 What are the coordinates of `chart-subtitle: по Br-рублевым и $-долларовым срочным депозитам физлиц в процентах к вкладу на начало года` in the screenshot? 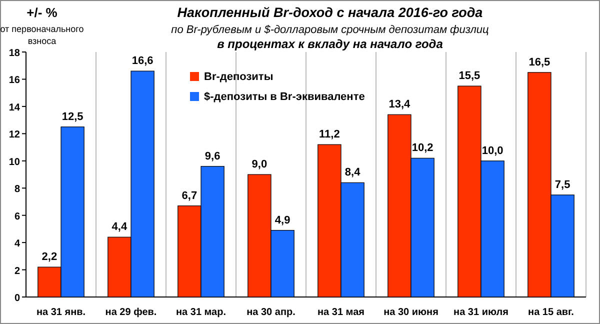 It's located at (330, 37).